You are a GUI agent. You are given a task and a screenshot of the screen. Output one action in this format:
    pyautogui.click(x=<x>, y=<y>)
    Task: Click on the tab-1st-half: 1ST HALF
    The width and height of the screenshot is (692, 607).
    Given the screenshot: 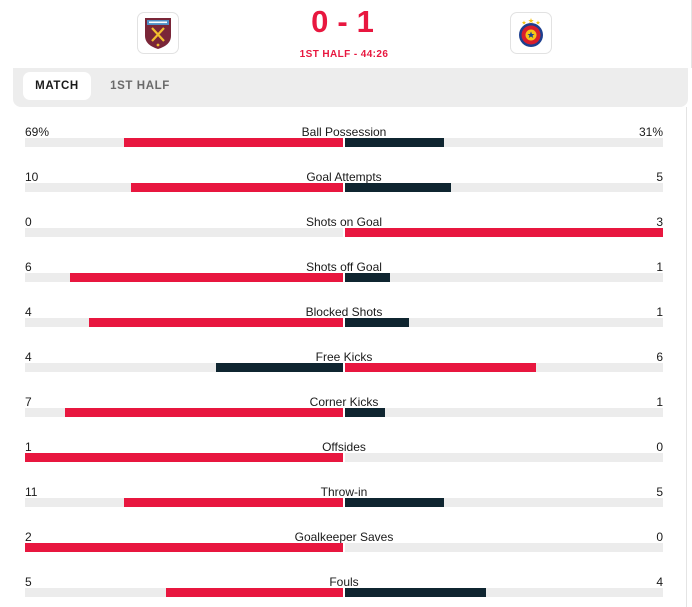 What is the action you would take?
    pyautogui.click(x=140, y=86)
    